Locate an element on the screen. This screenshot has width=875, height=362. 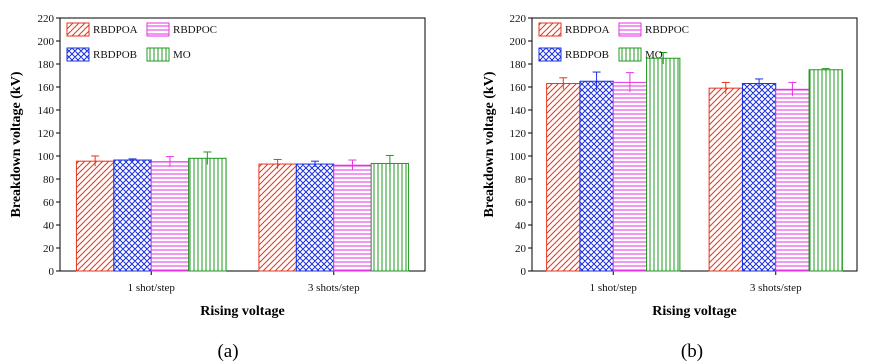
caption-b: (b) is located at coordinates (692, 351).